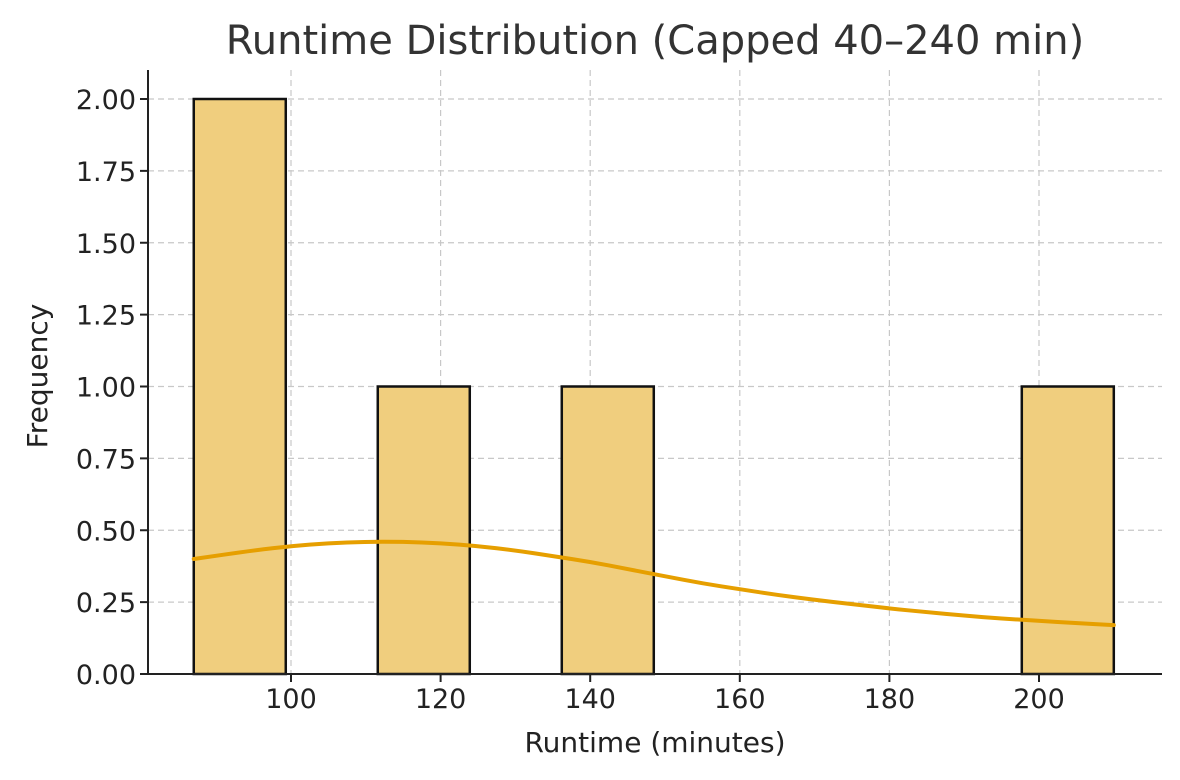 This screenshot has height=780, width=1180. Describe the element at coordinates (106, 100) in the screenshot. I see `y-tick-label: 2.00` at that location.